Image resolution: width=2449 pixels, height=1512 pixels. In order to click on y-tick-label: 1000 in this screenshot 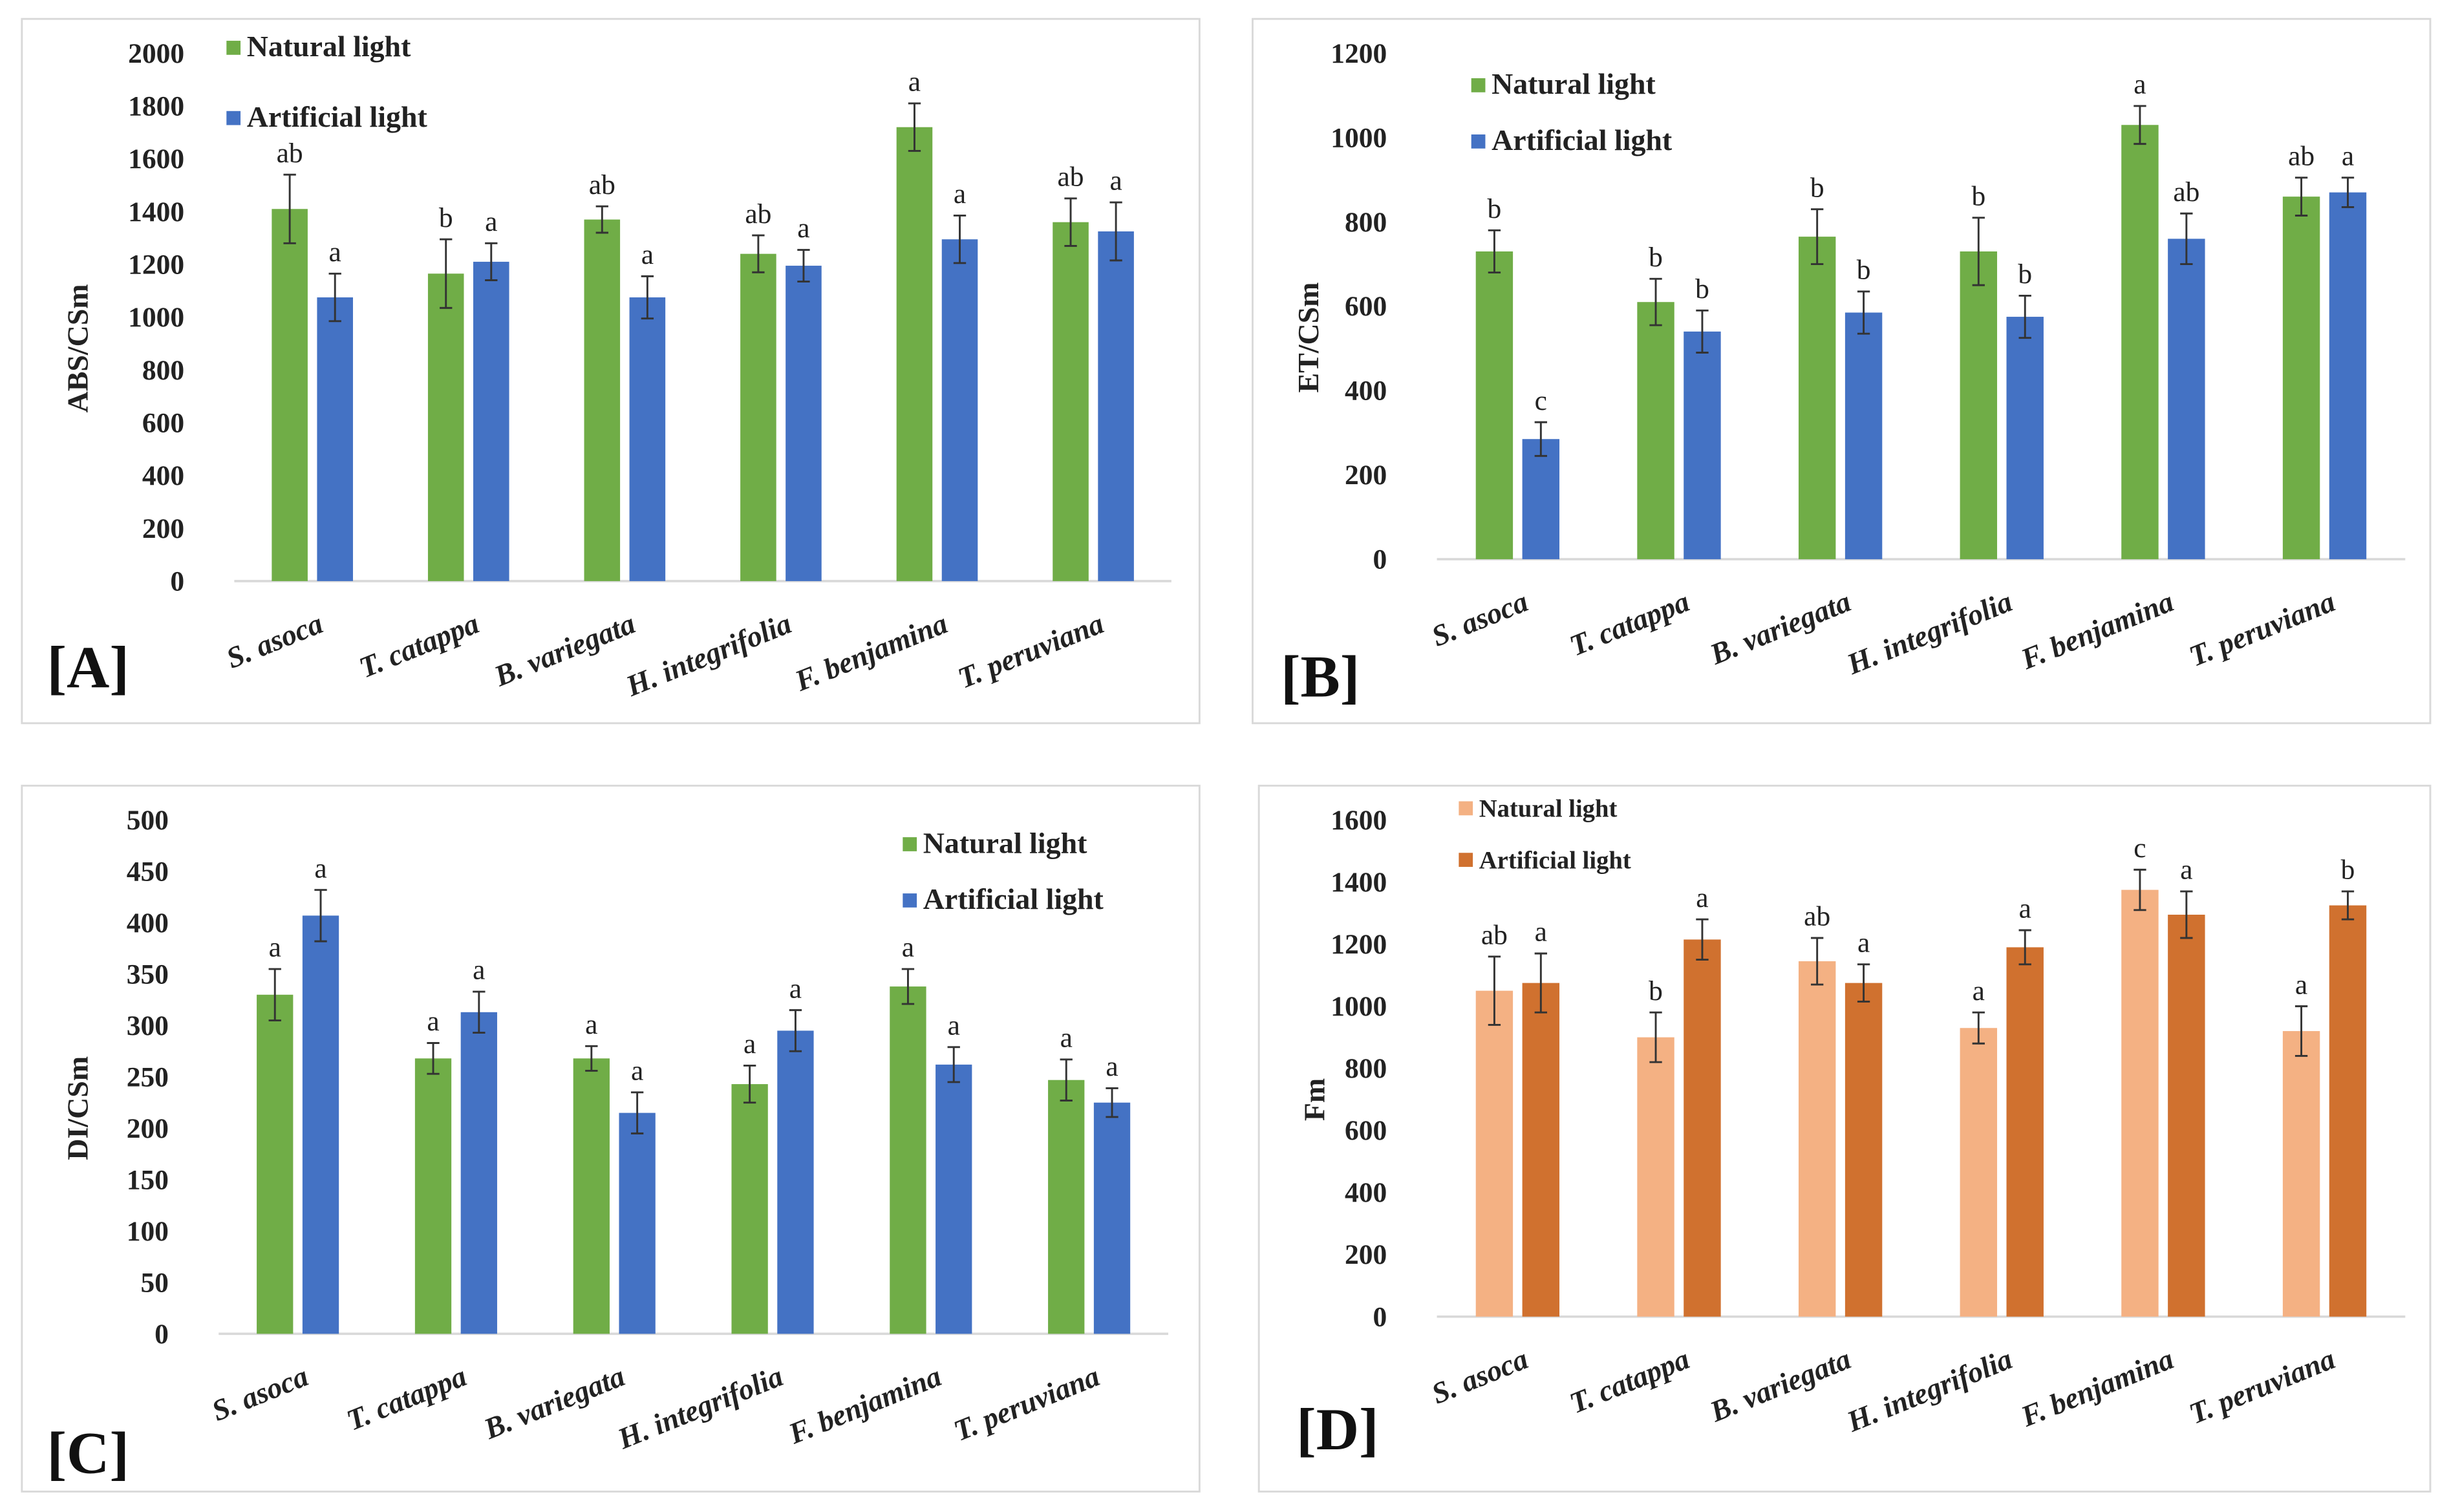, I will do `click(1359, 137)`.